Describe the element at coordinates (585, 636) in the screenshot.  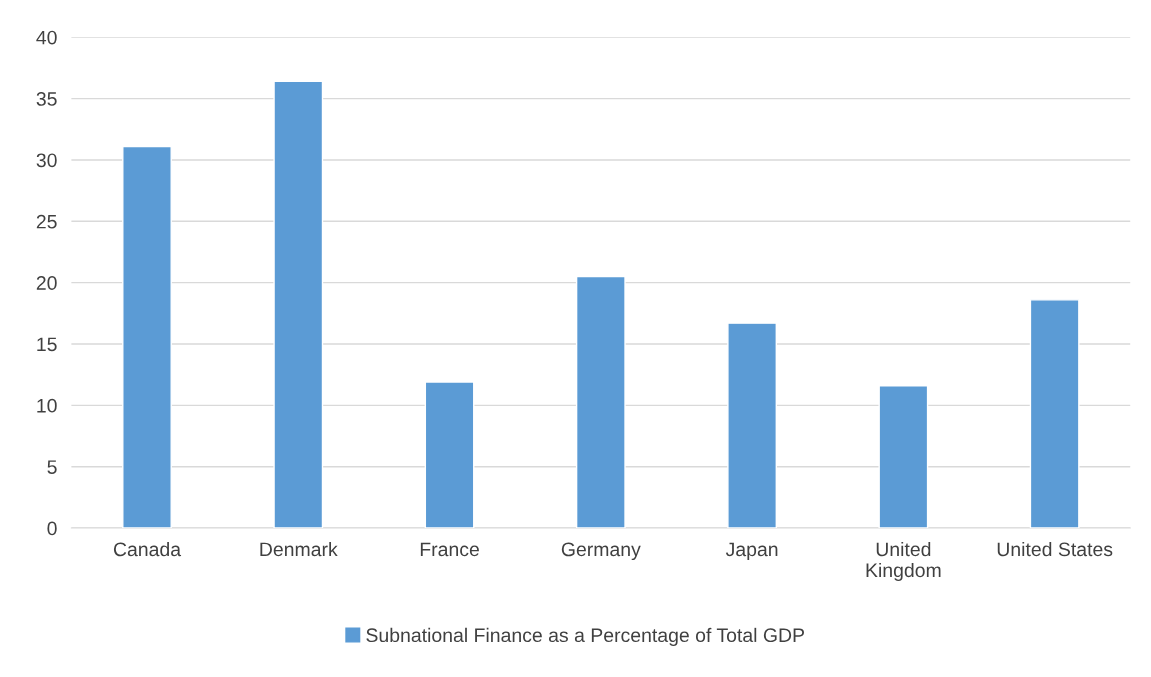
I see `legend-label: Subnational Finance as a Percentage of Total GDP` at that location.